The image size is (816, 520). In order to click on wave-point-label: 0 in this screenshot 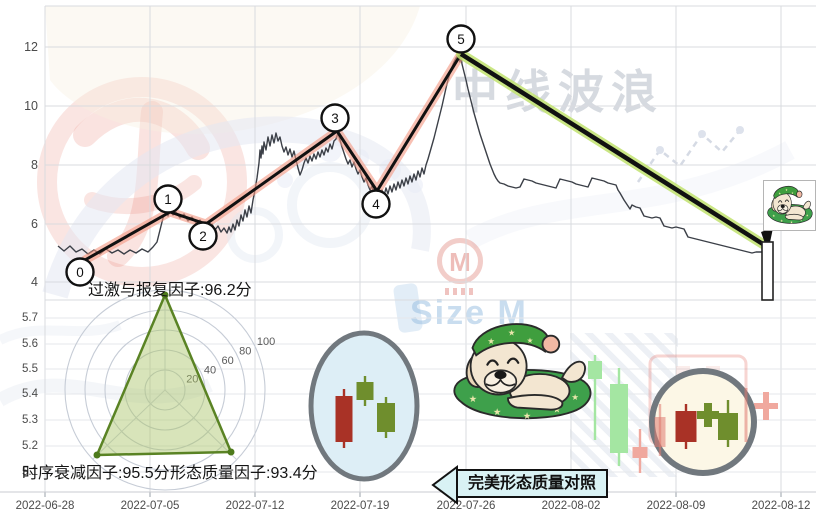, I will do `click(80, 272)`.